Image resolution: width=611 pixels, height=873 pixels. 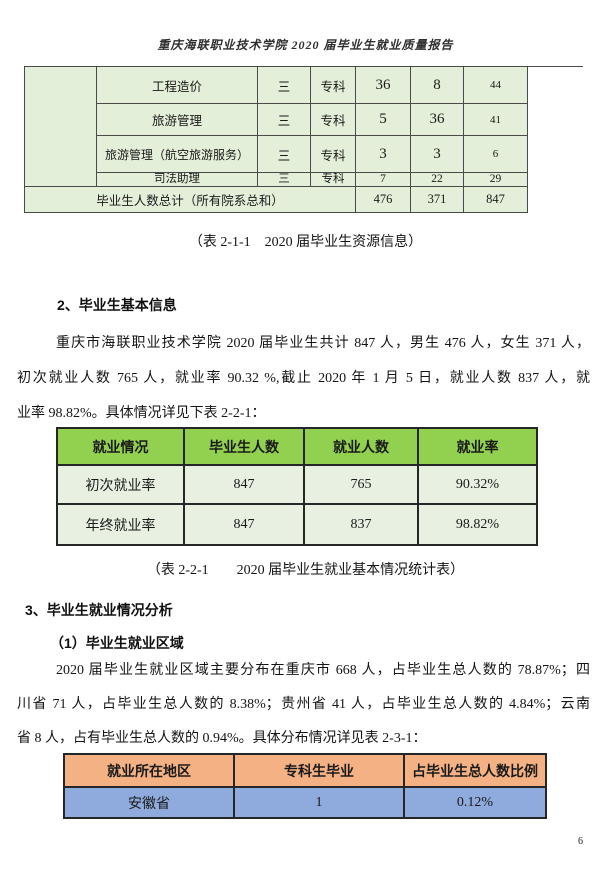 I want to click on paragraph-line: 省 8 人，占有毕业生总人数的 0.94%。具体分布情况详见表 2-3-1：, so click(x=222, y=738).